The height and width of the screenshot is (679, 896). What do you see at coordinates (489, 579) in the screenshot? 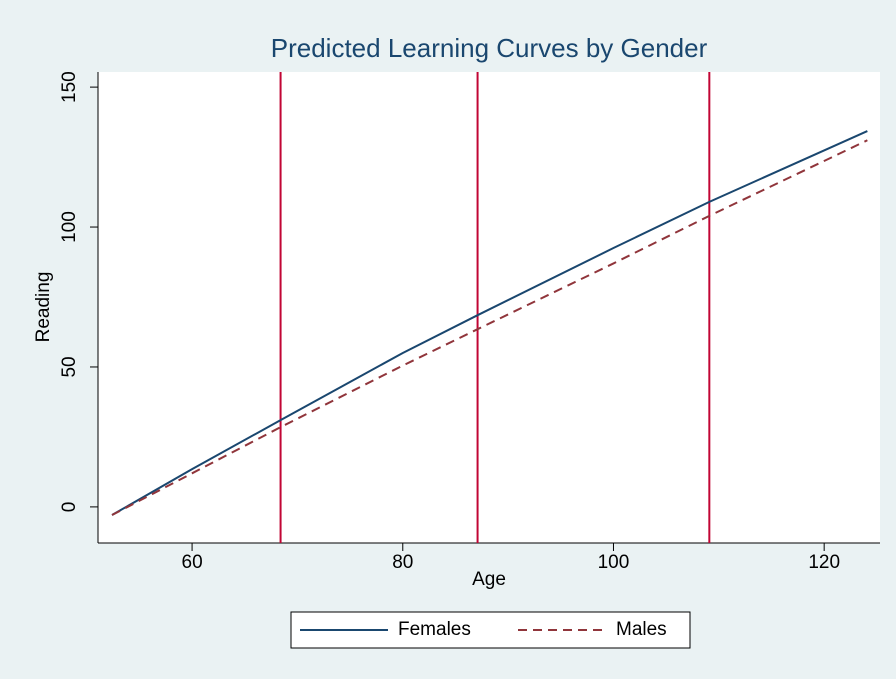
I see `x-axis-label: Age` at bounding box center [489, 579].